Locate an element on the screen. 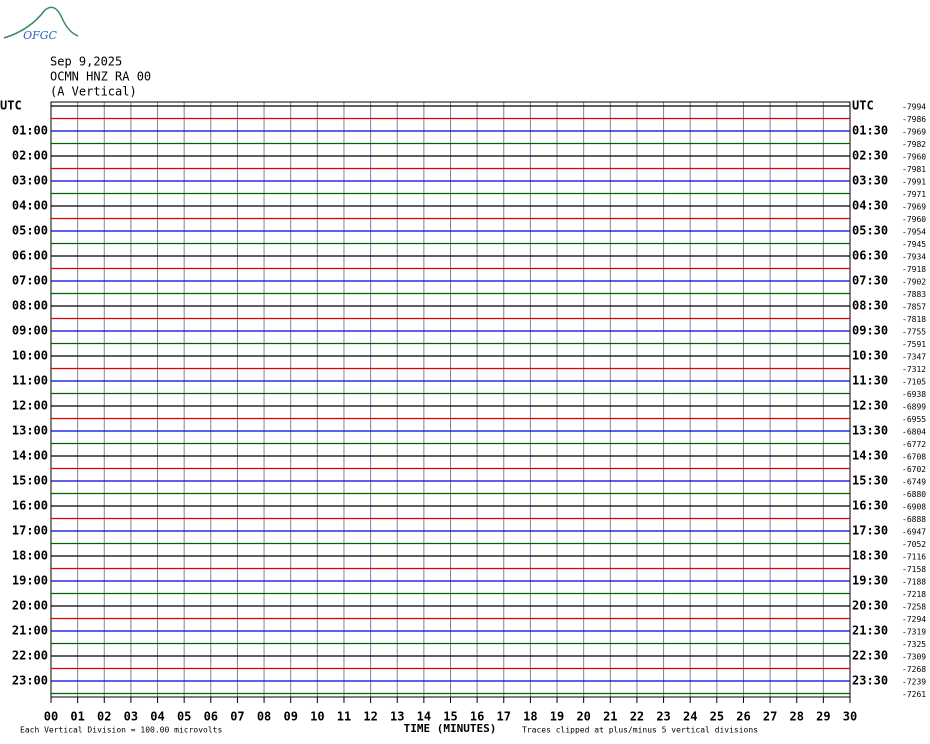  x-tick-label: 14 is located at coordinates (424, 717).